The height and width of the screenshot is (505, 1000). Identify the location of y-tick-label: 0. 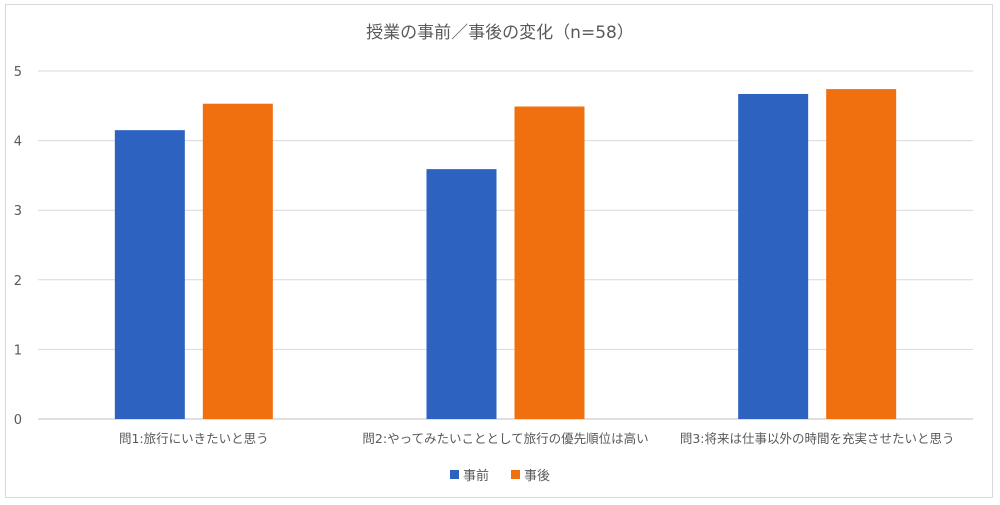
(18, 420).